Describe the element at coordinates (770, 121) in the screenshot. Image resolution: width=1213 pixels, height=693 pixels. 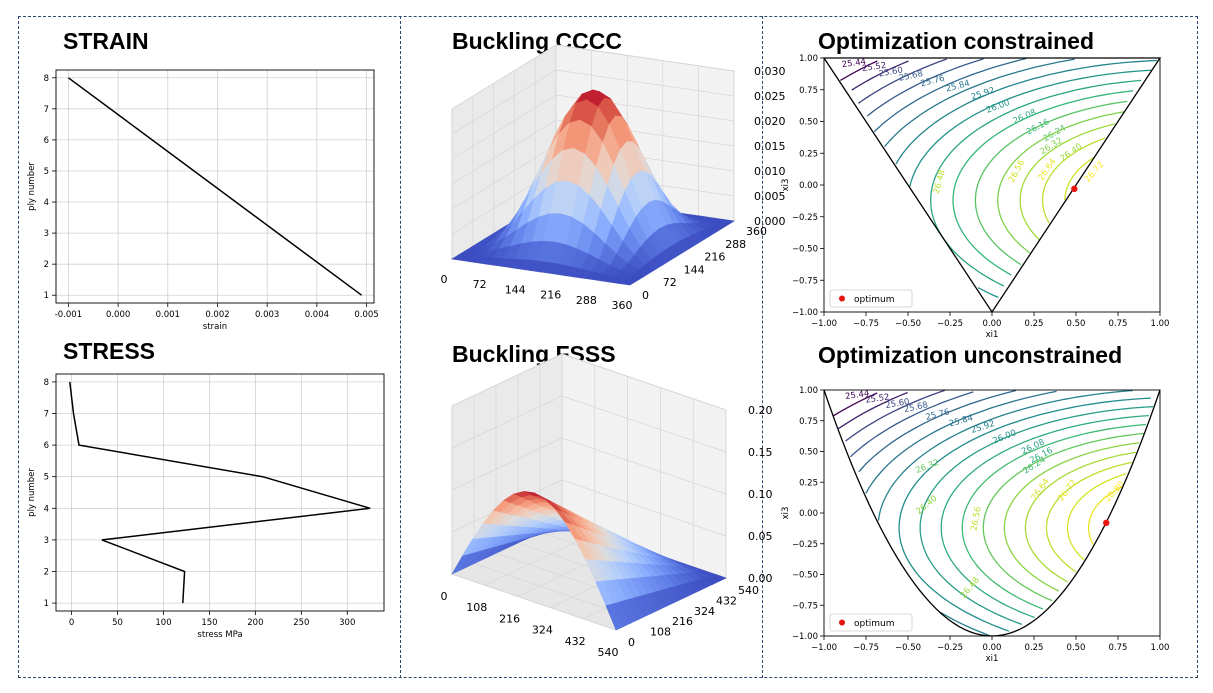
I see `z-tick-label: 0.020` at that location.